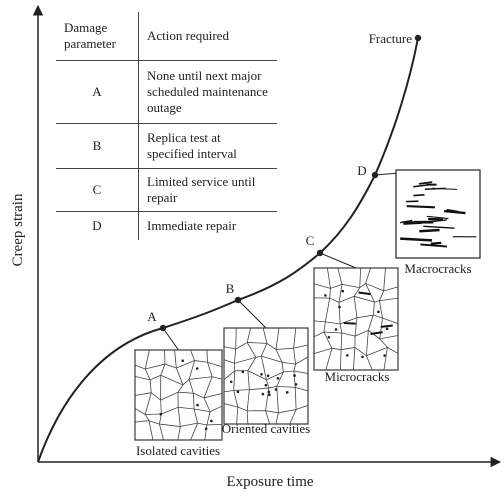  What do you see at coordinates (418, 38) in the screenshot?
I see `point-marker` at bounding box center [418, 38].